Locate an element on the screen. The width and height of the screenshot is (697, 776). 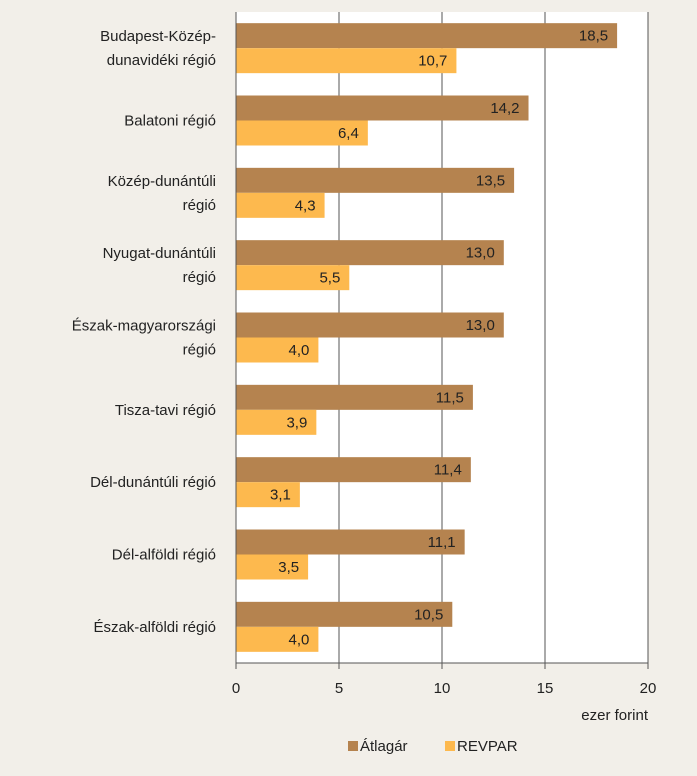
category-label: Tisza-tavi régió is located at coordinates (165, 410).